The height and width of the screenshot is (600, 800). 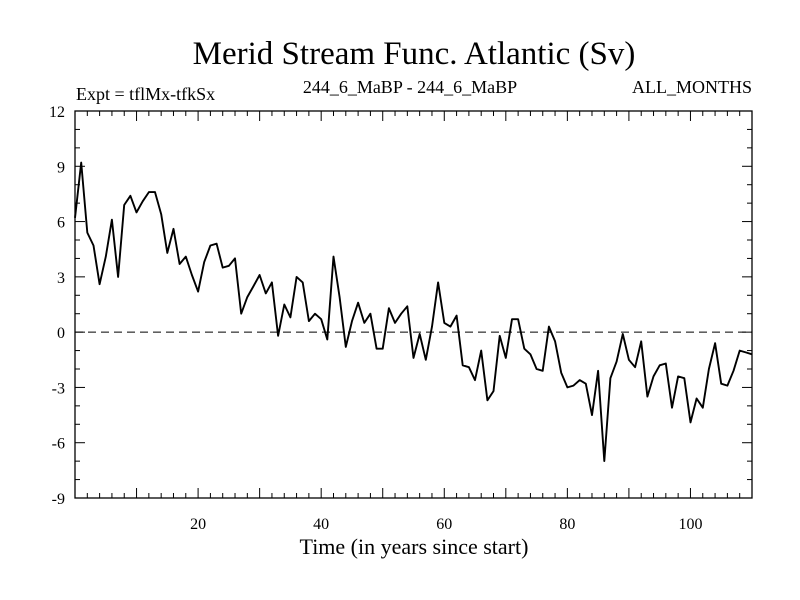 What do you see at coordinates (321, 524) in the screenshot?
I see `x-tick-label: 40` at bounding box center [321, 524].